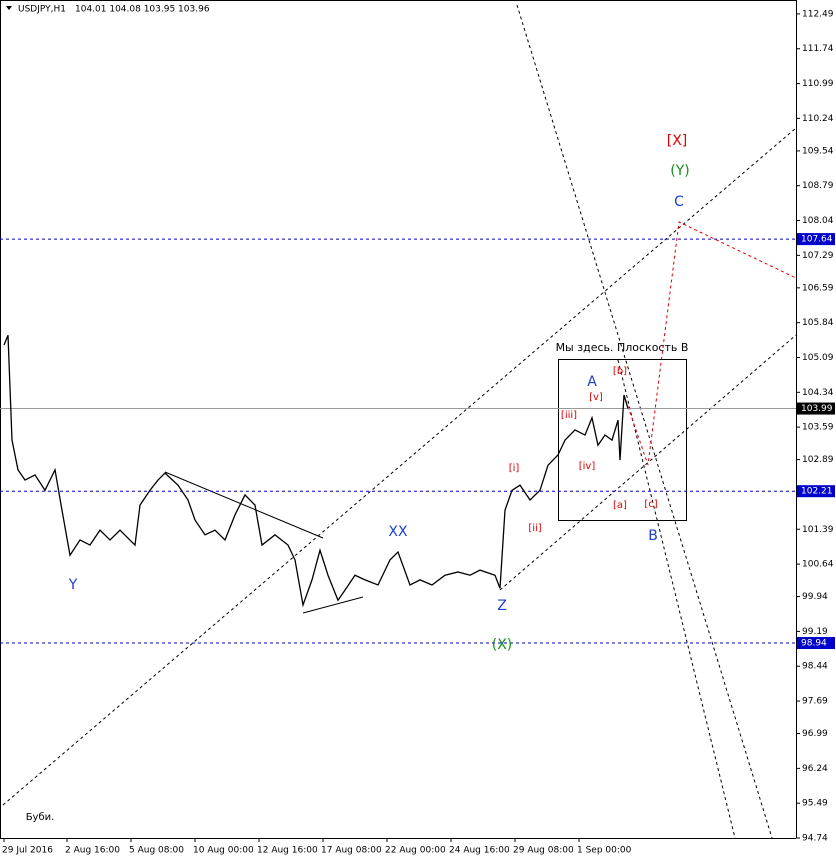 The width and height of the screenshot is (836, 865). I want to click on y-tick-label: 100.64, so click(818, 565).